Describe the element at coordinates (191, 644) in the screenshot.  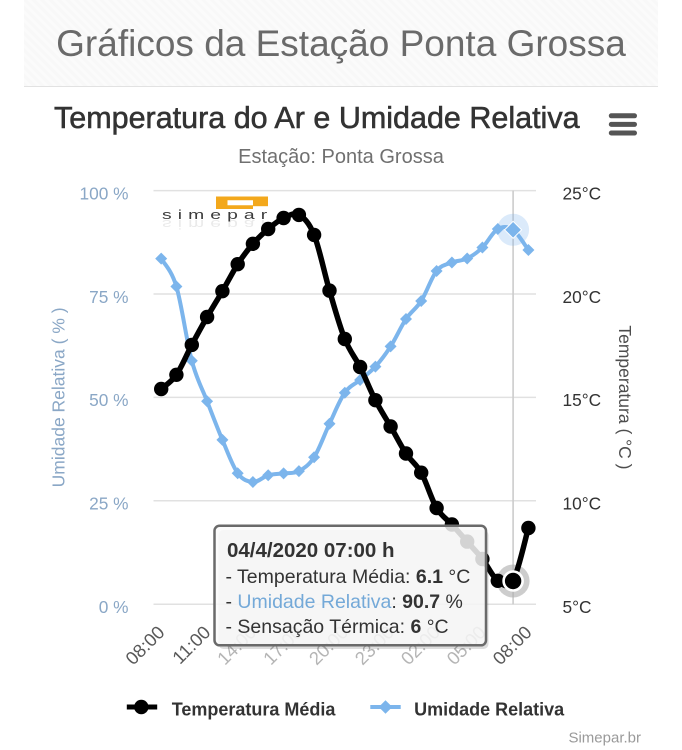
I see `svg-text: 11:00` at that location.